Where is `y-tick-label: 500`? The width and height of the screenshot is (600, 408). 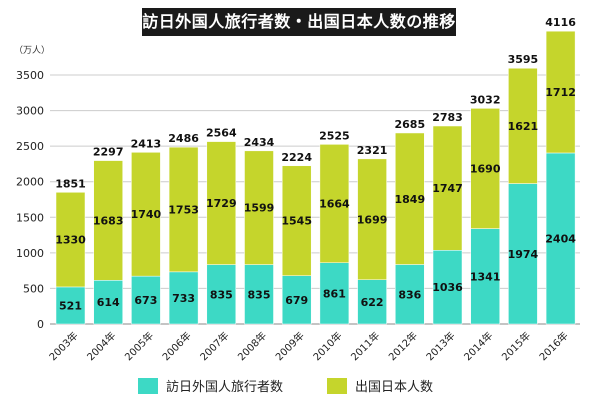 y-tick-label: 500 is located at coordinates (33, 288).